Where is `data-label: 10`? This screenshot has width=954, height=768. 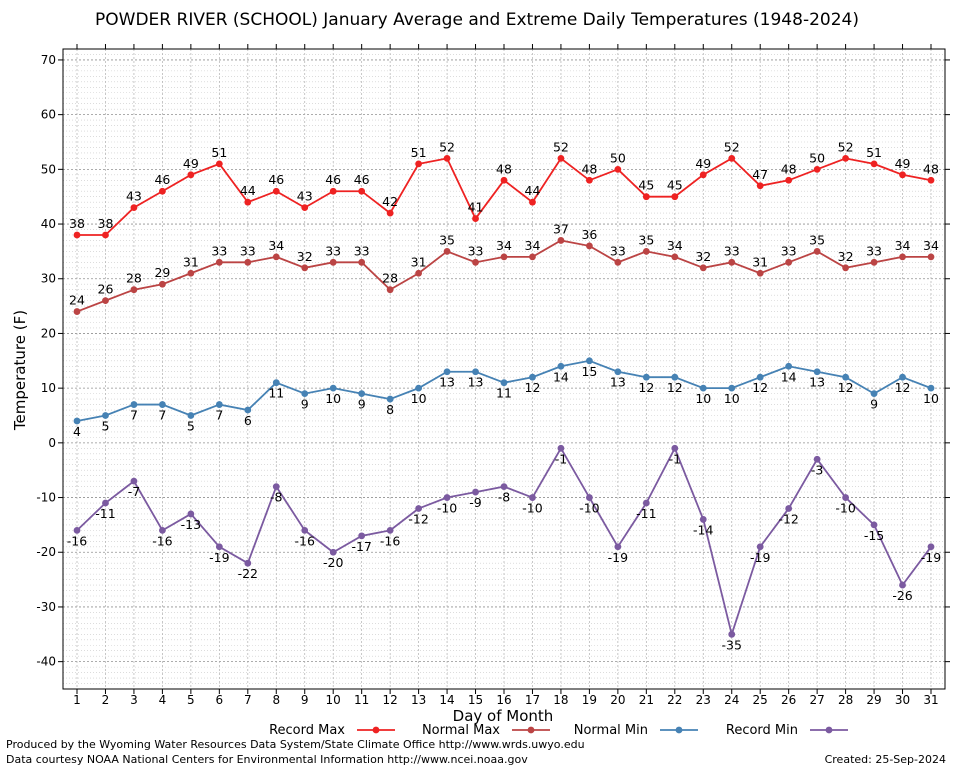
data-label: 10 is located at coordinates (931, 398).